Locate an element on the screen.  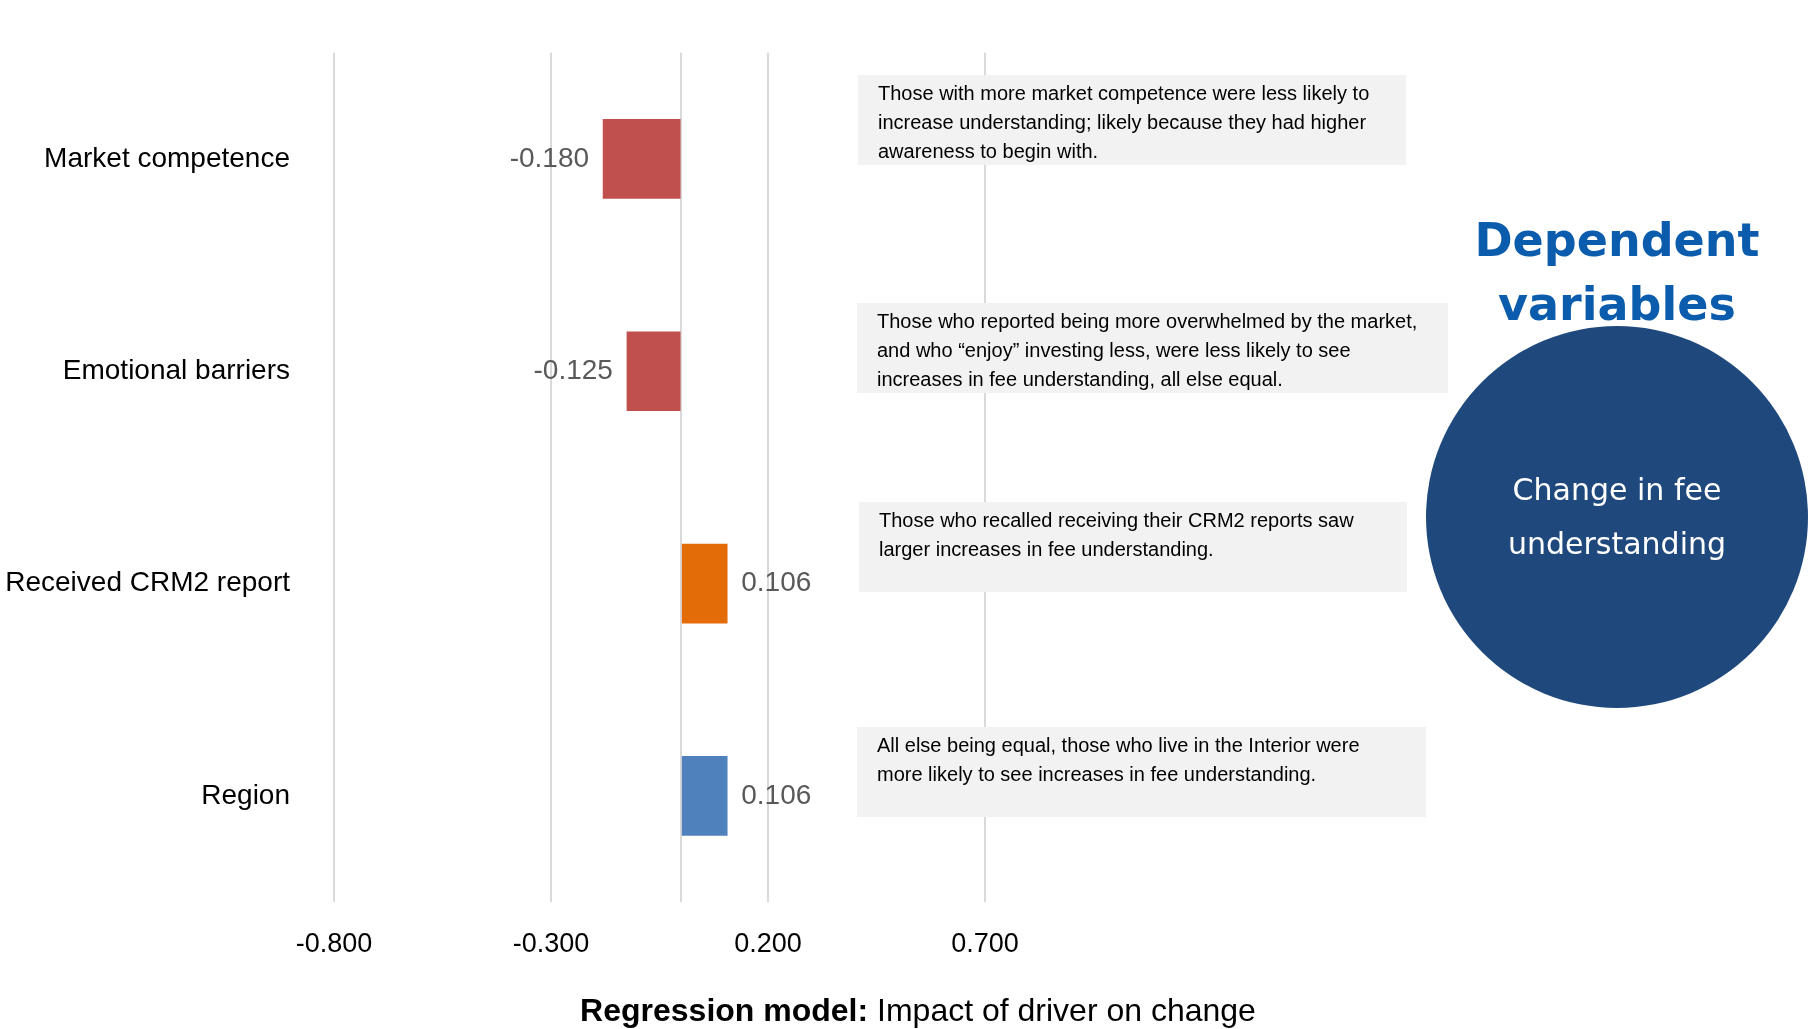
data-label: -0.125 is located at coordinates (573, 369).